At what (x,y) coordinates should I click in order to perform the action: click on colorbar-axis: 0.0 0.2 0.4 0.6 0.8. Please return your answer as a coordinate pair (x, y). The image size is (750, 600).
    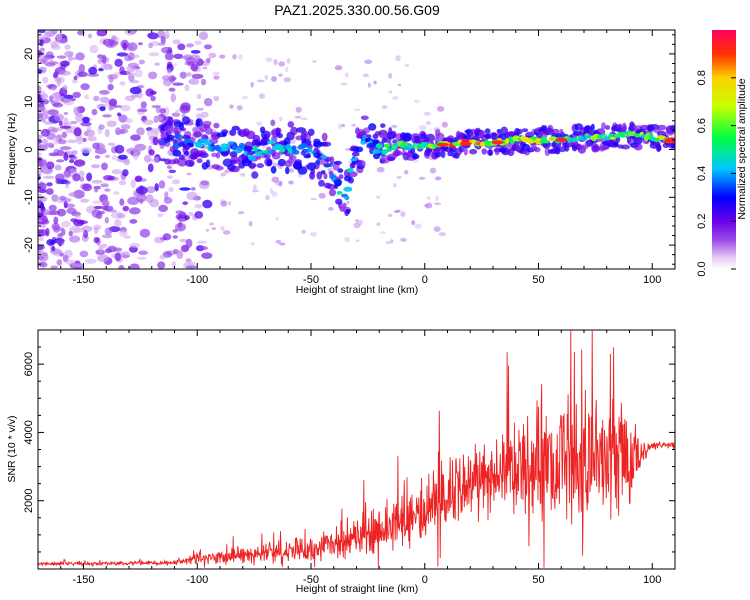
    Looking at the image, I should click on (716, 173).